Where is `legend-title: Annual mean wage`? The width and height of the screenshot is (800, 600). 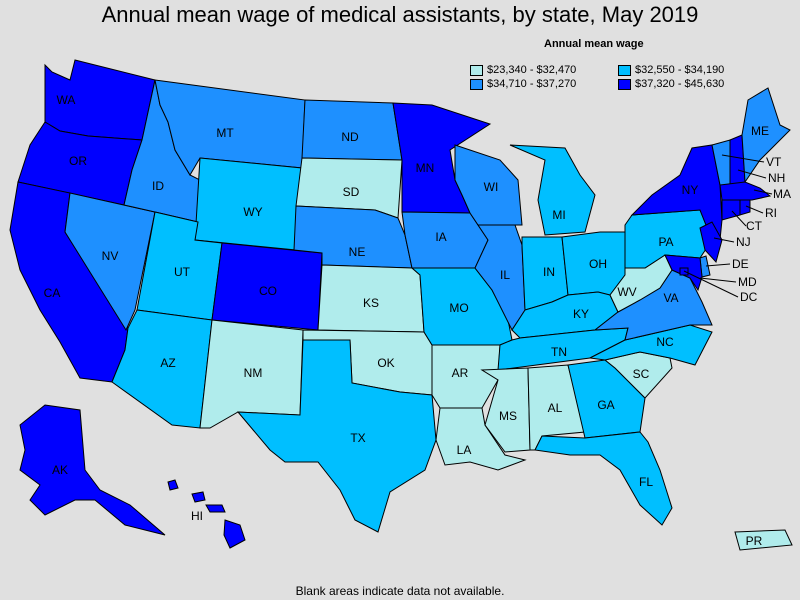 legend-title: Annual mean wage is located at coordinates (594, 44).